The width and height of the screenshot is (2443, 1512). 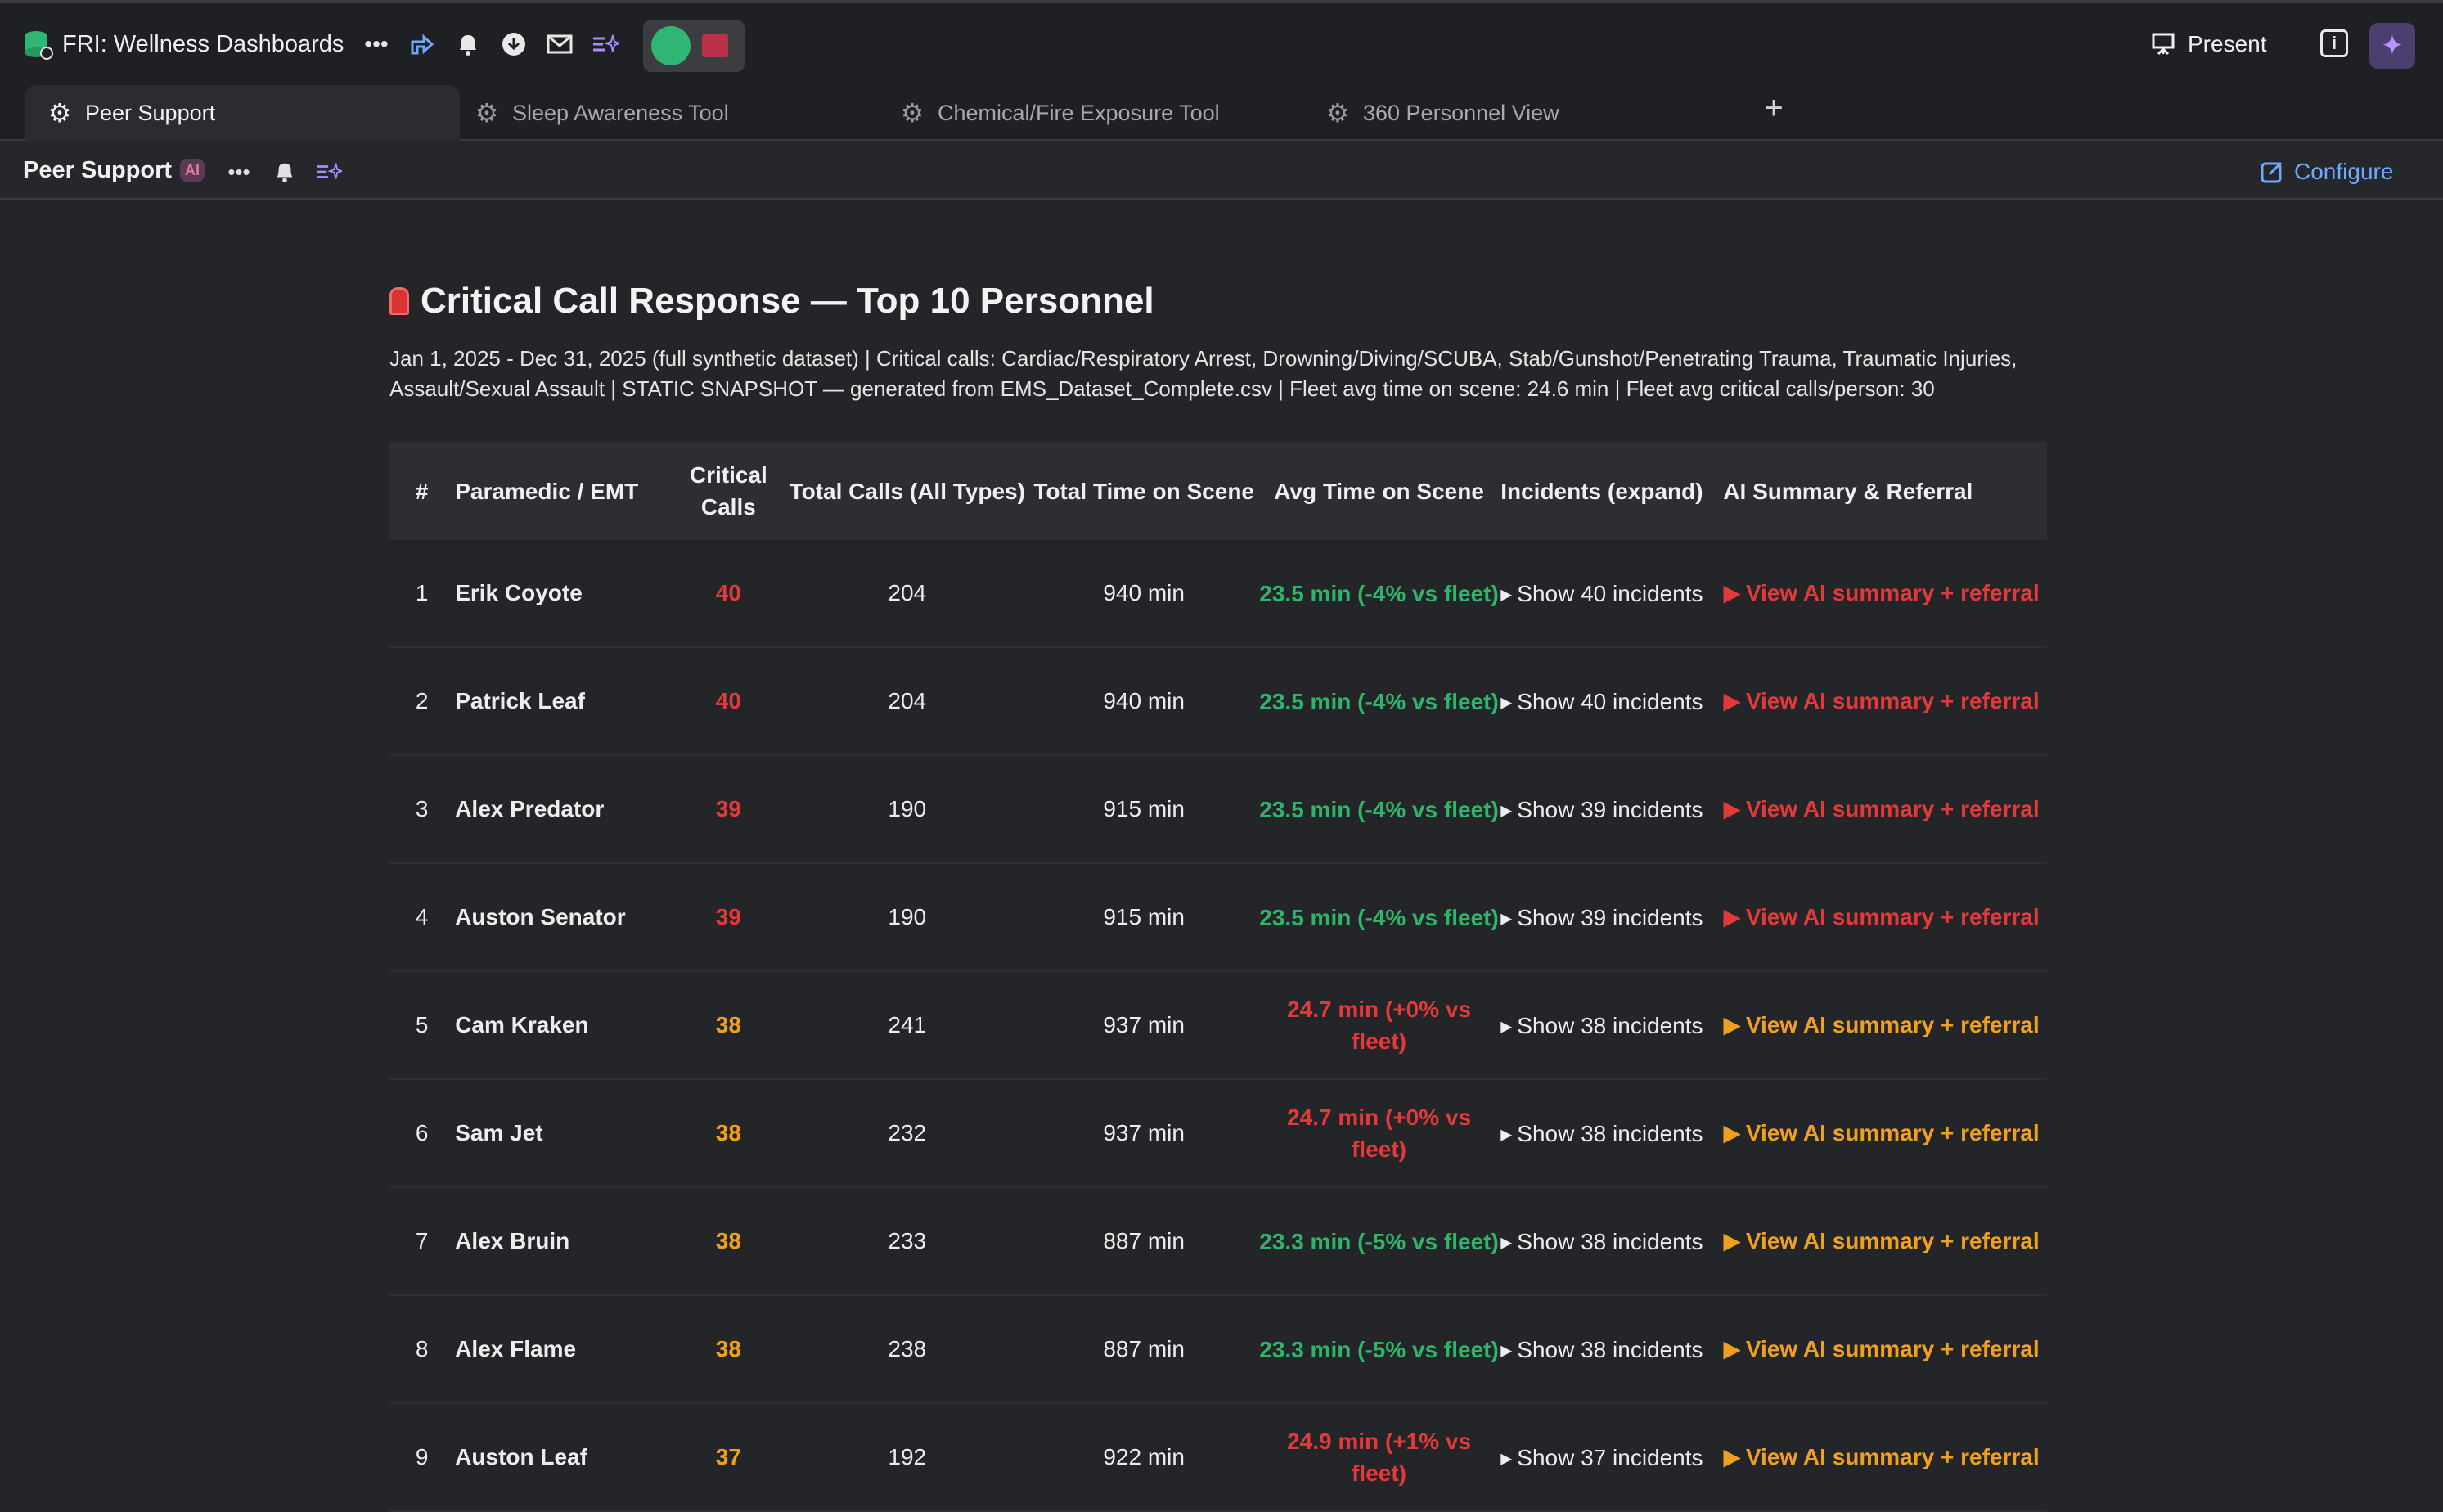 I want to click on green-app-icon, so click(x=671, y=46).